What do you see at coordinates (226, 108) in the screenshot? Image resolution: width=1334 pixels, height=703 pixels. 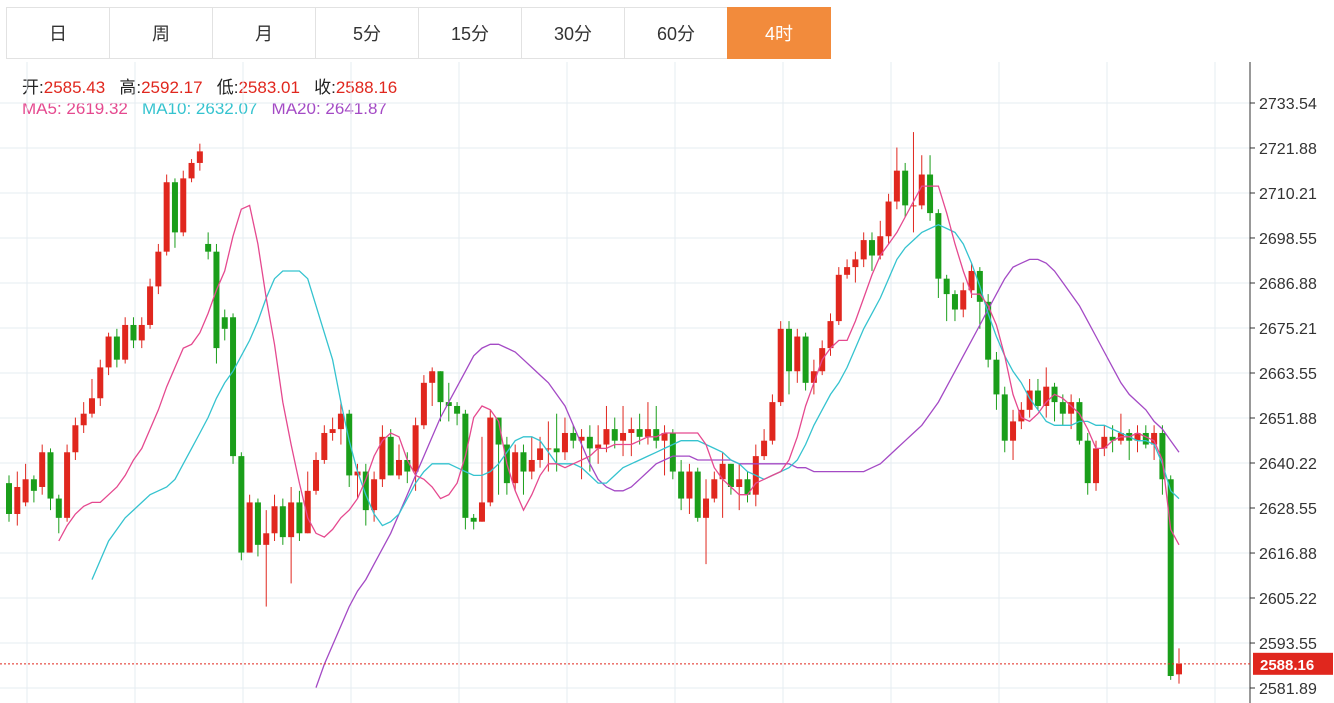 I see `ma10-value: 2632.07` at bounding box center [226, 108].